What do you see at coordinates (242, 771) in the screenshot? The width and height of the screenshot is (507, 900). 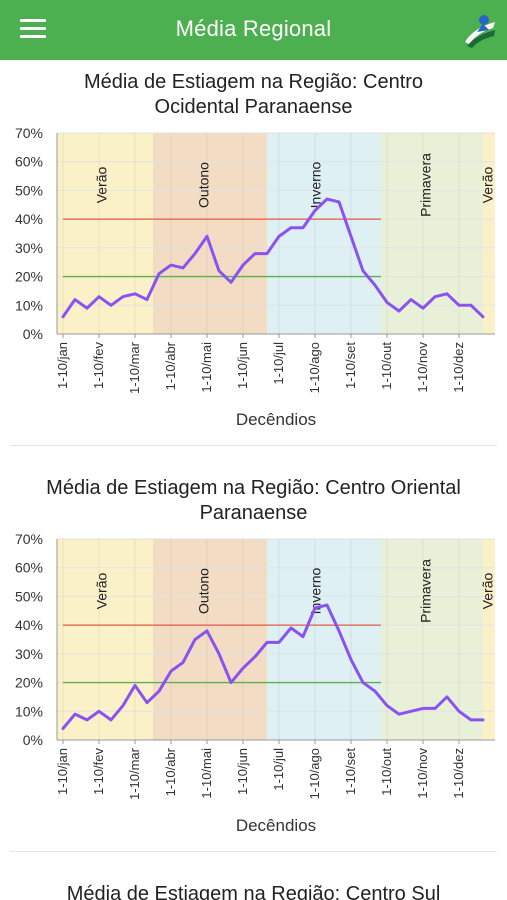 I see `x-tick-label: 1-10/jun` at bounding box center [242, 771].